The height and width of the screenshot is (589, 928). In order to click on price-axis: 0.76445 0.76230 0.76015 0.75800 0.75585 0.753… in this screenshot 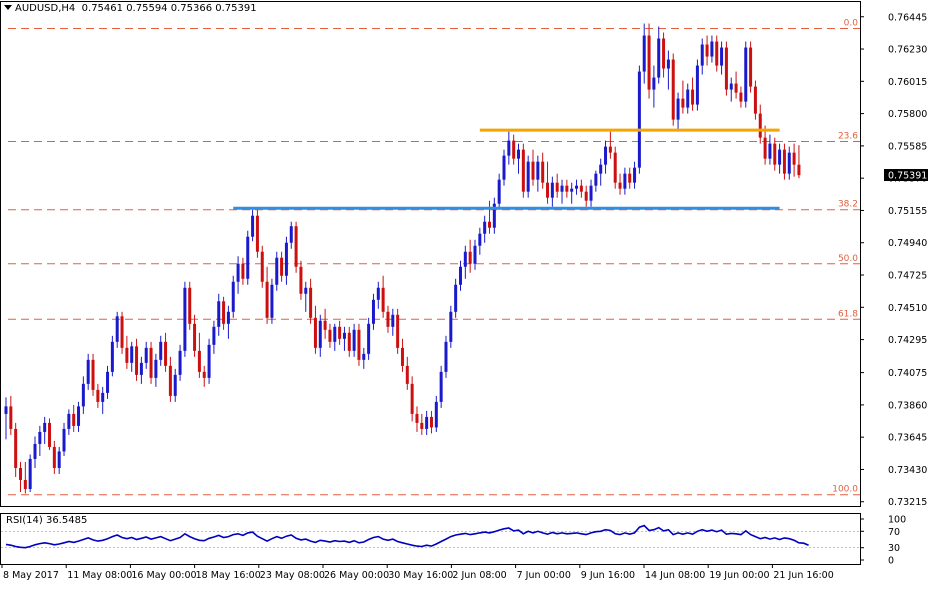, I will do `click(894, 260)`.